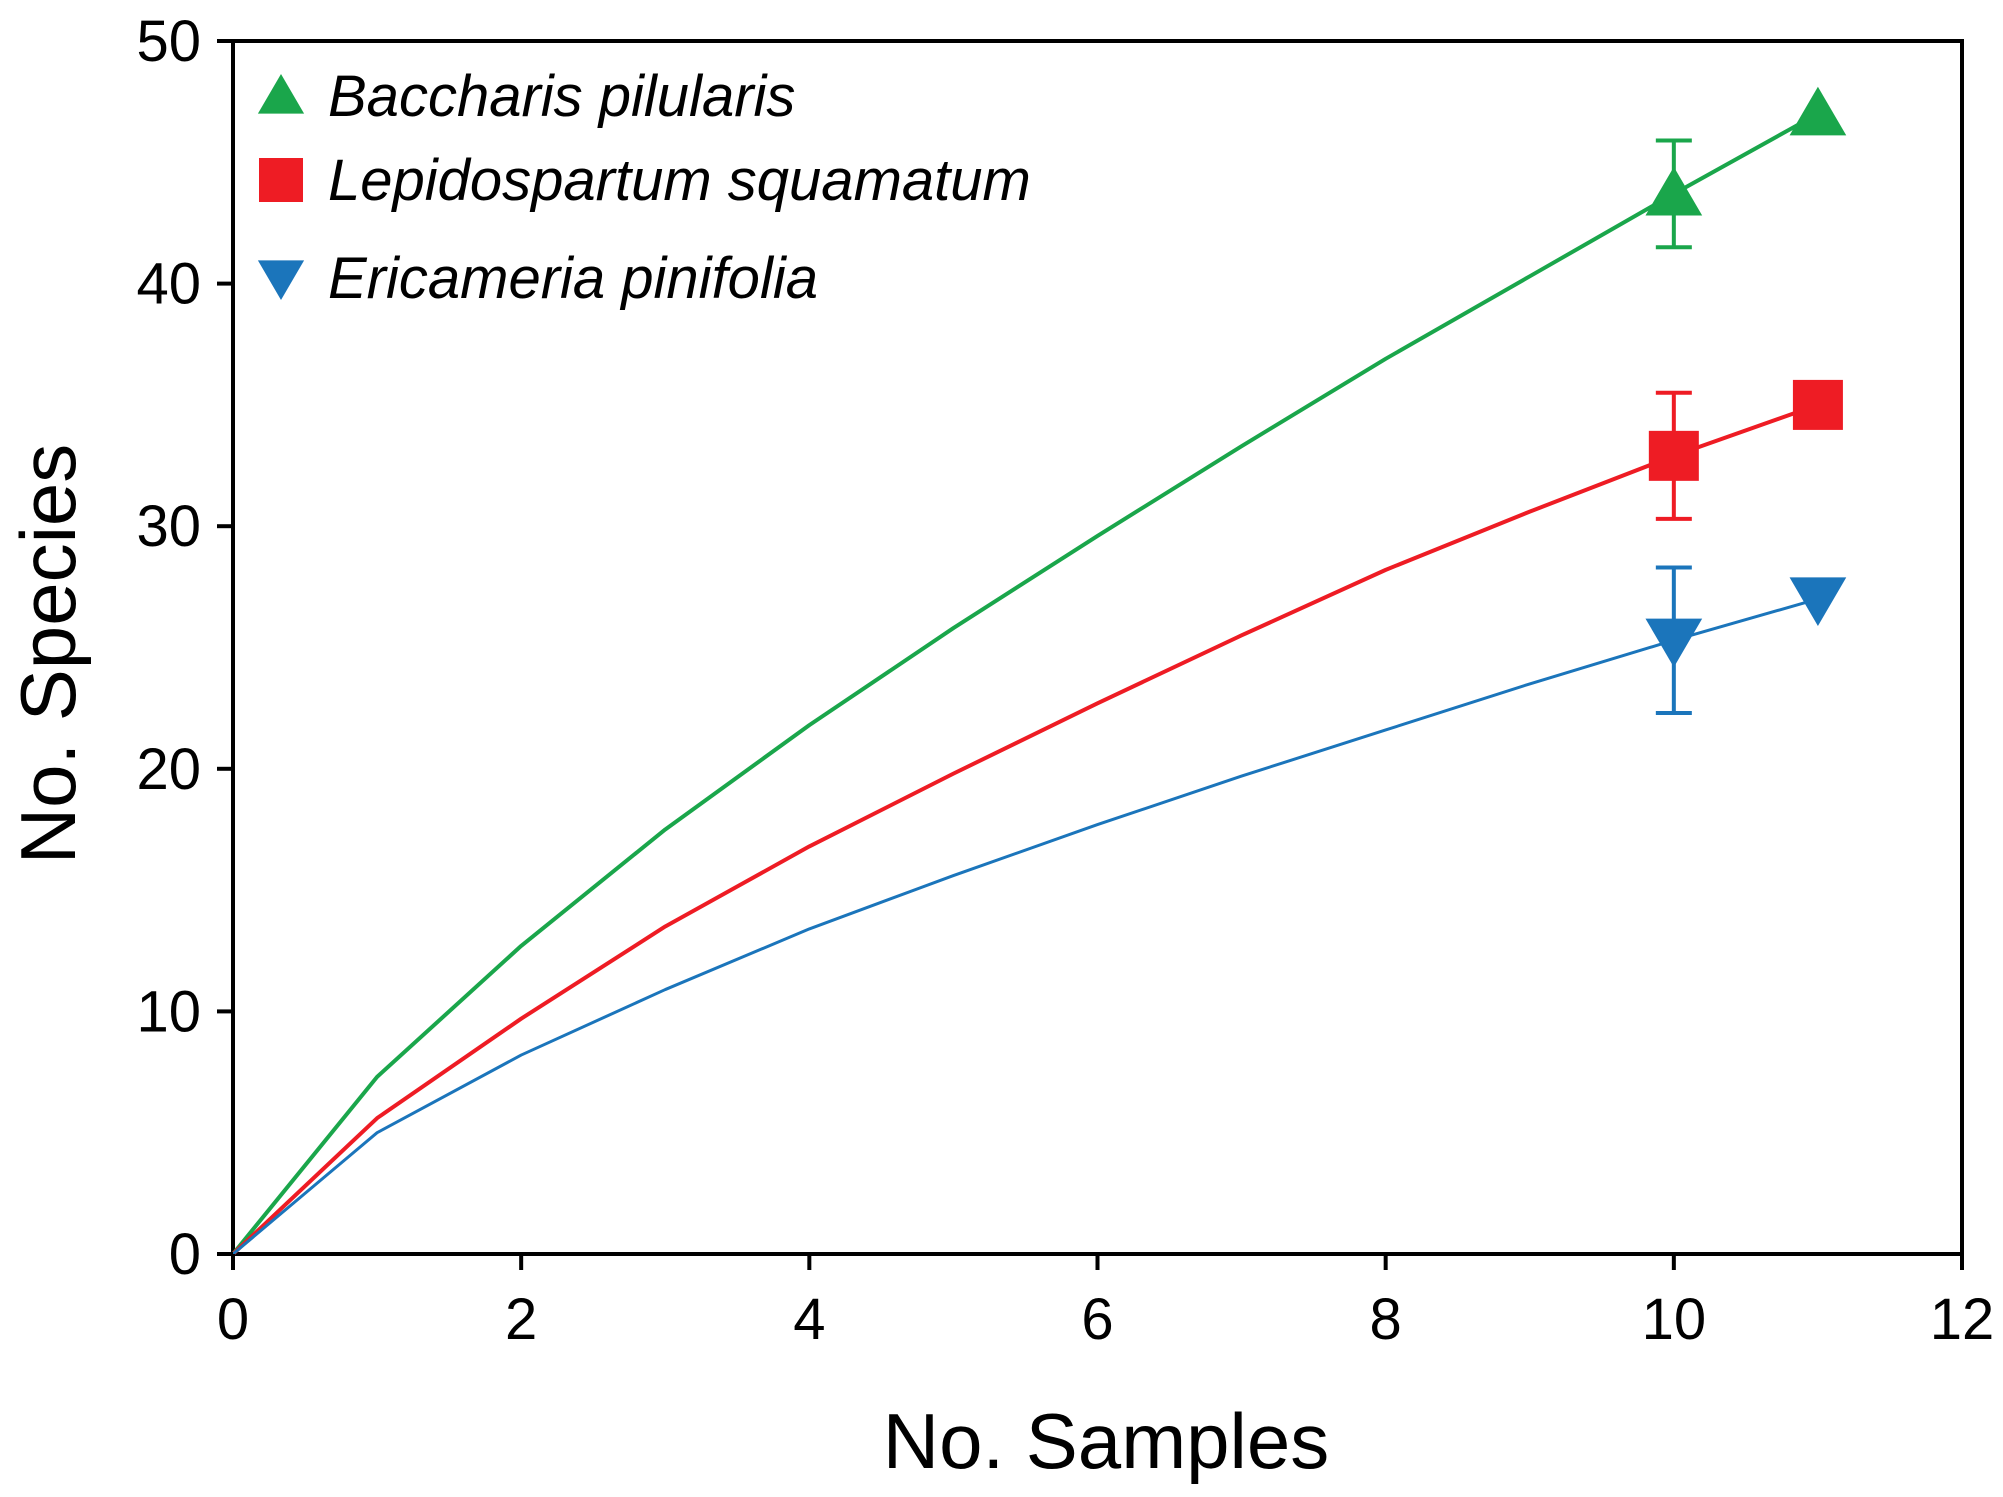 This screenshot has width=2003, height=1497. Describe the element at coordinates (168, 41) in the screenshot. I see `y-tick-label: 50` at that location.